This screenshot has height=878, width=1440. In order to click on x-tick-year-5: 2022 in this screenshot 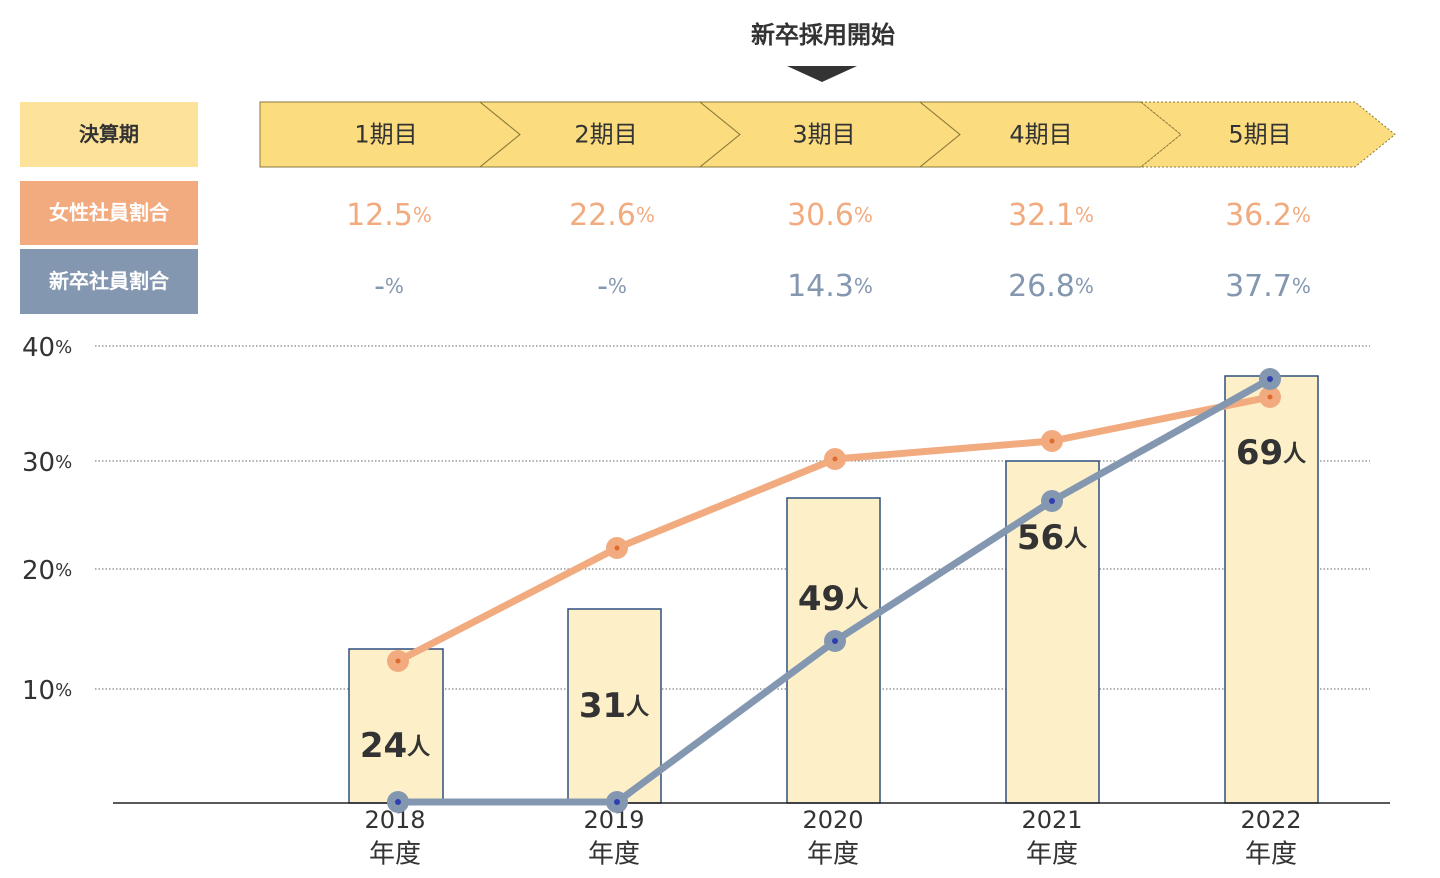, I will do `click(1270, 820)`.